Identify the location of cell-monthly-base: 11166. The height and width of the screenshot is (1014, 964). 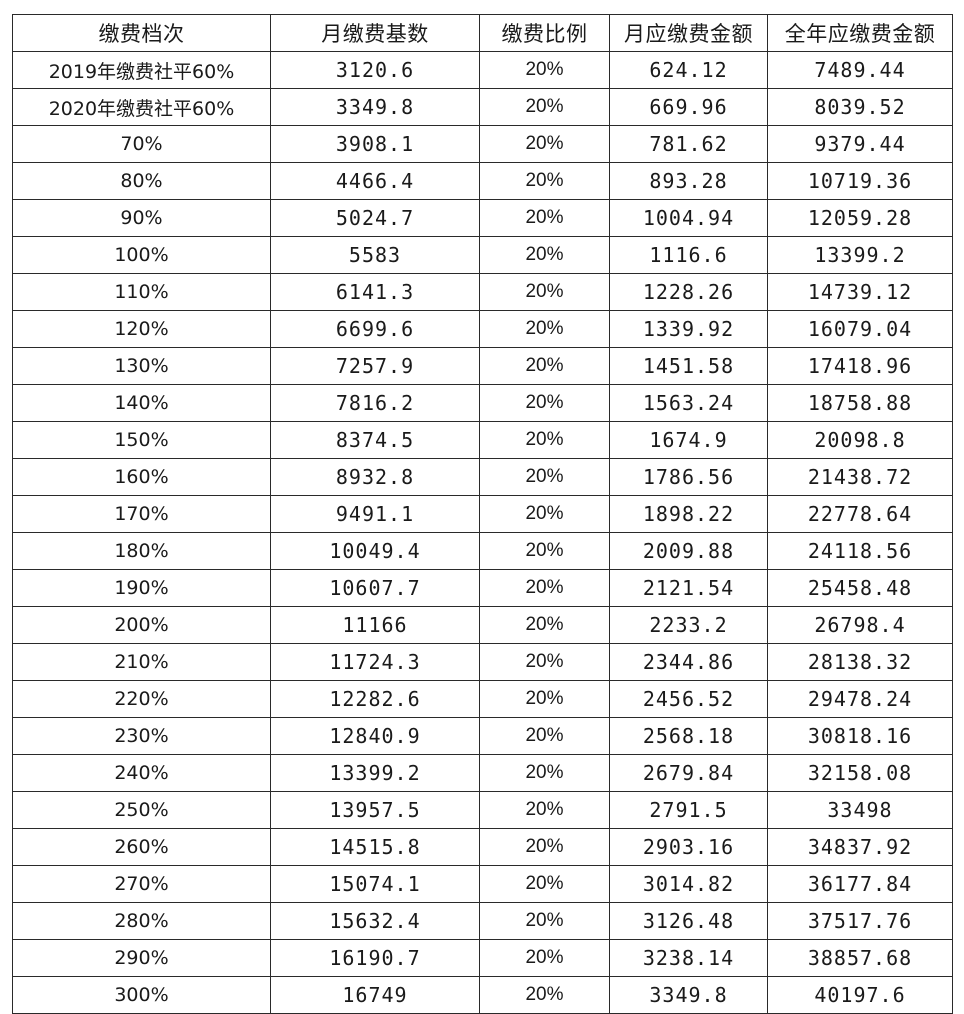
(375, 625).